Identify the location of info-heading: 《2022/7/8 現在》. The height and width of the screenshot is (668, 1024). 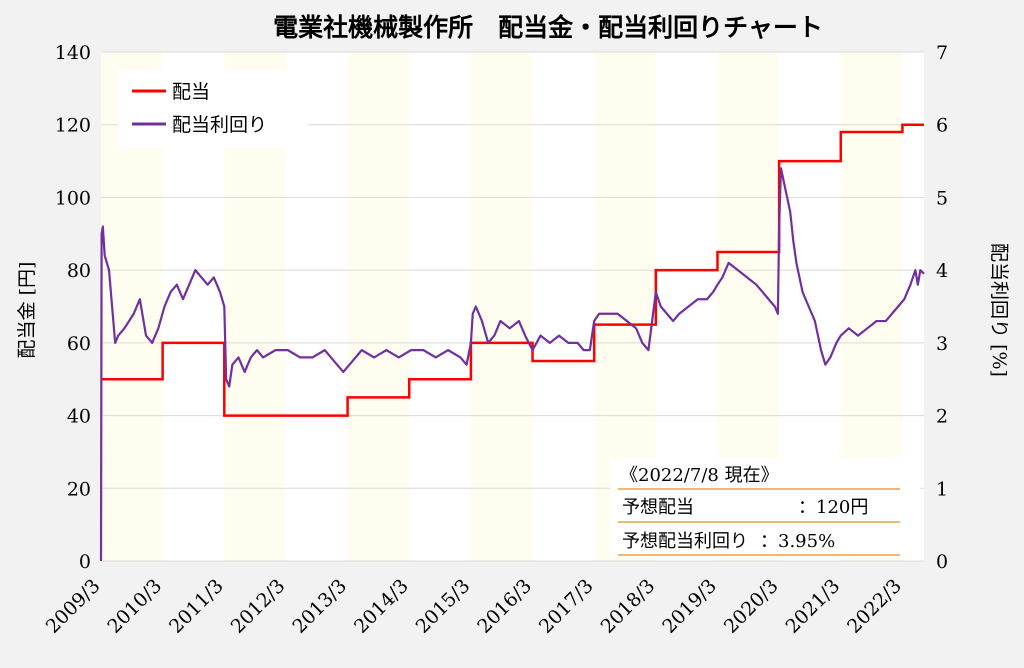
(699, 475).